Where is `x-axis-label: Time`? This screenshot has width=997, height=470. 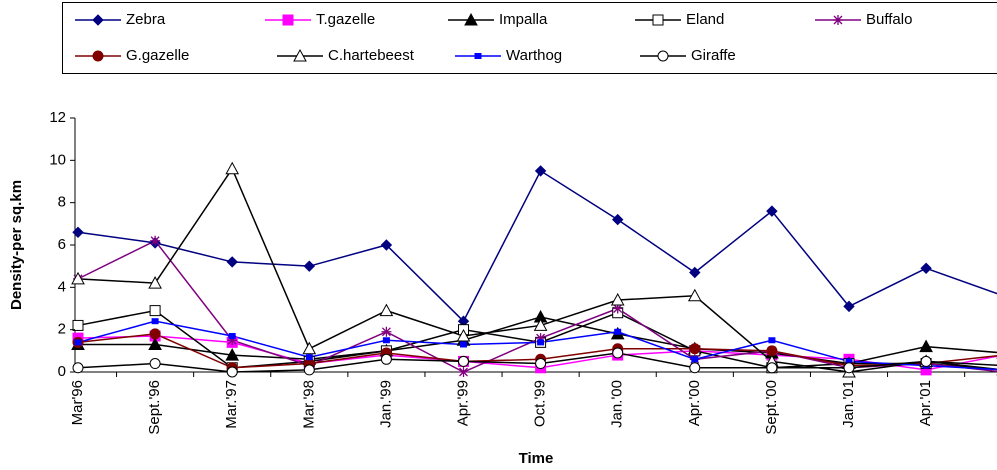 x-axis-label: Time is located at coordinates (536, 458).